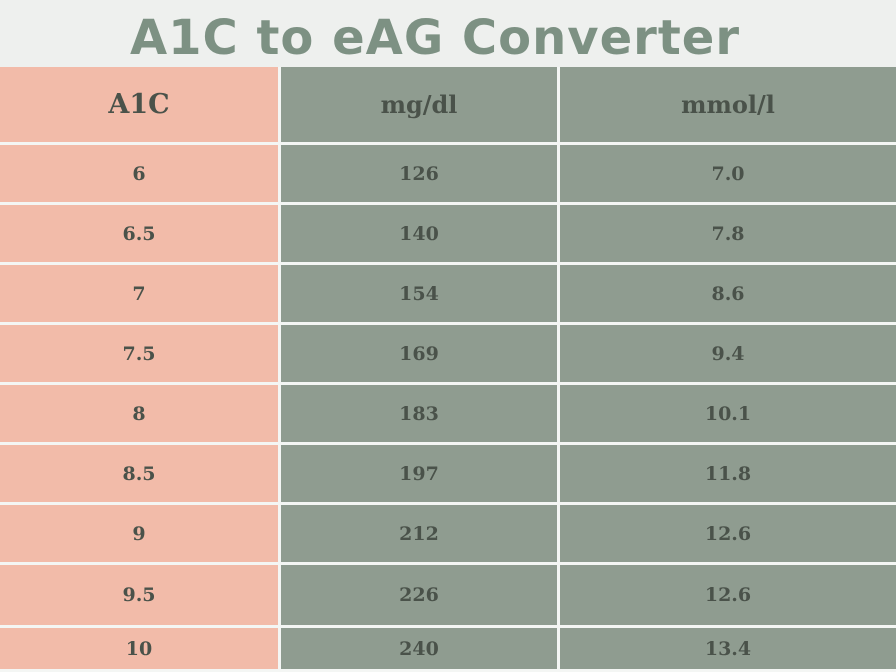 Image resolution: width=896 pixels, height=672 pixels. I want to click on table-cell: 9.5, so click(139, 595).